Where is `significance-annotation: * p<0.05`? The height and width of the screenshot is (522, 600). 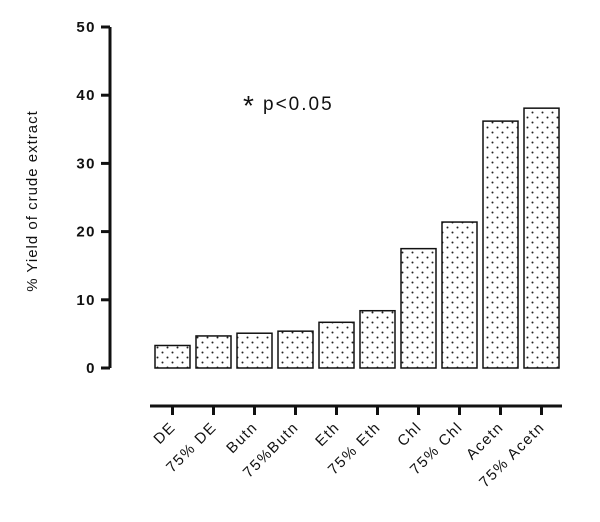
significance-annotation: * p<0.05 is located at coordinates (288, 105).